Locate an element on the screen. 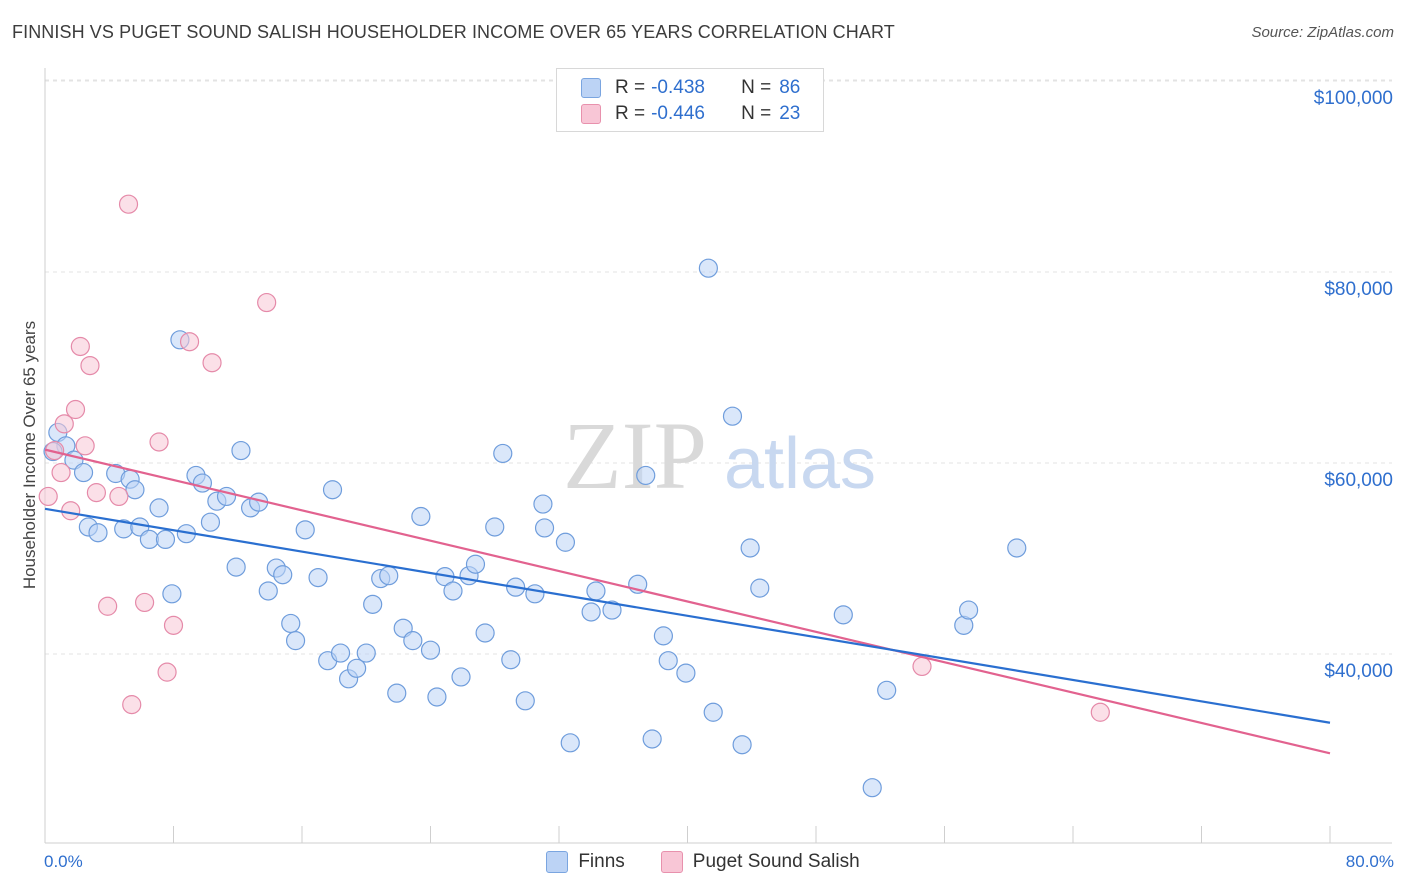 The width and height of the screenshot is (1406, 892). r-label: R = is located at coordinates (630, 87).